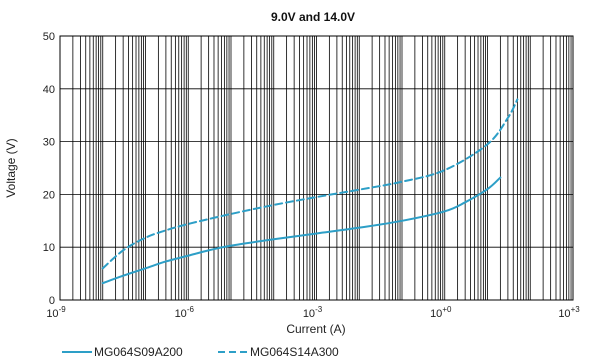 The image size is (598, 362). Describe the element at coordinates (56, 312) in the screenshot. I see `x-tick-label: 10⁻⁹` at that location.